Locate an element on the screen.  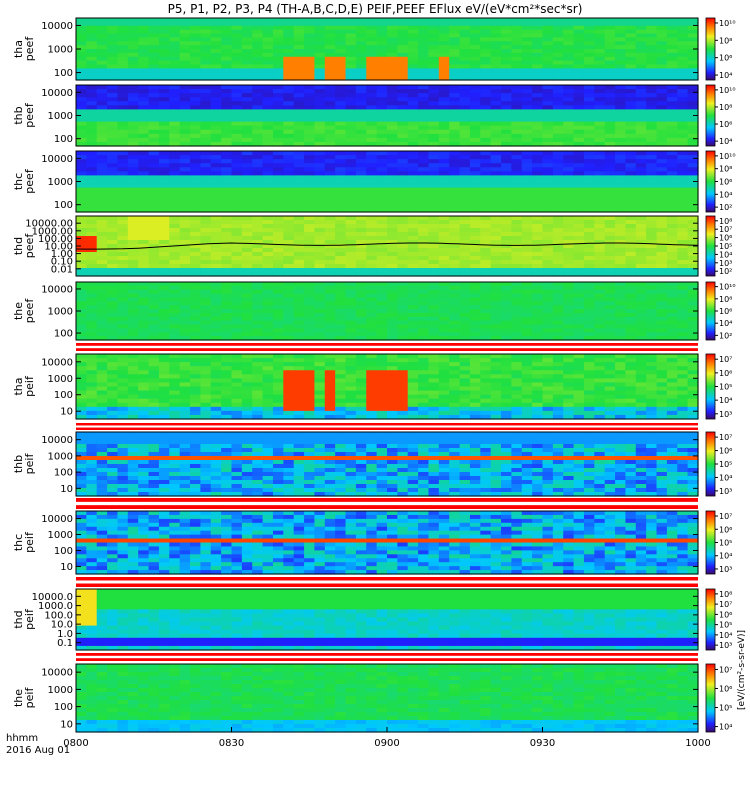
y-tick-label: 10.0 is located at coordinates (62, 625).